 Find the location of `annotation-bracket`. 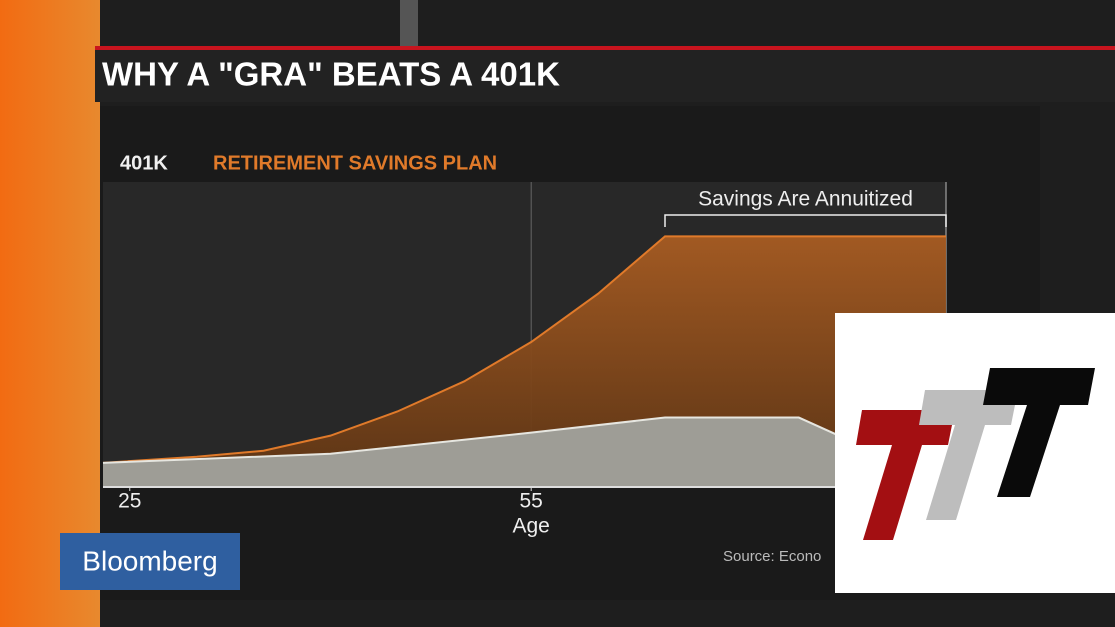

annotation-bracket is located at coordinates (805, 220).